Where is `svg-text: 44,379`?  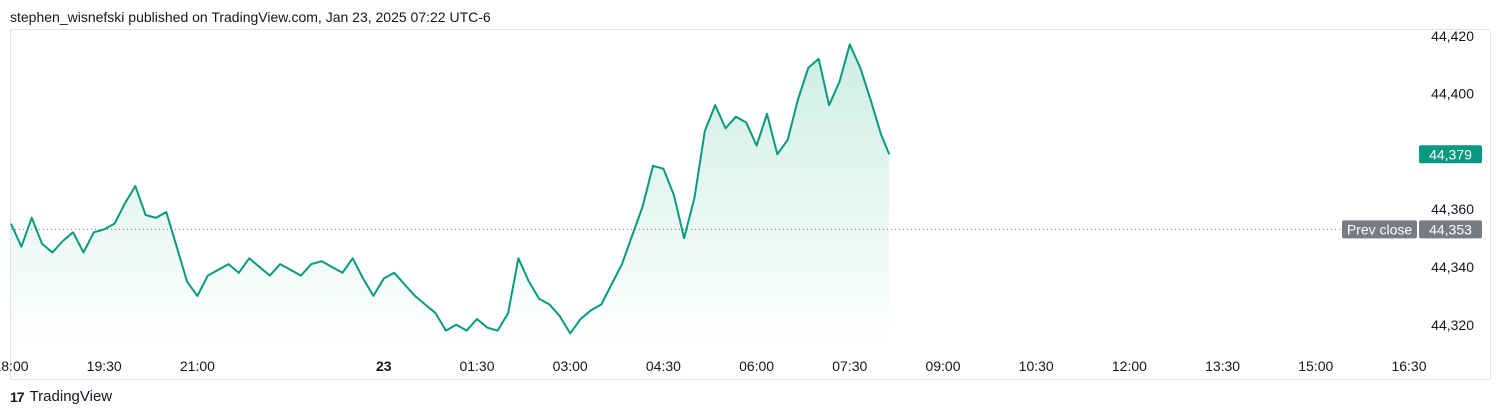 svg-text: 44,379 is located at coordinates (1450, 154).